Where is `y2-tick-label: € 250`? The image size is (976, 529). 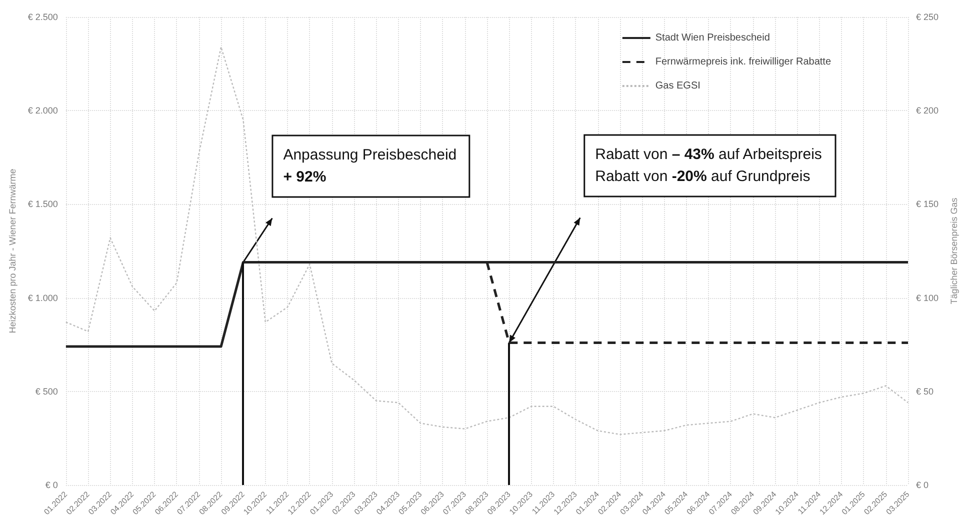
y2-tick-label: € 250 is located at coordinates (927, 17).